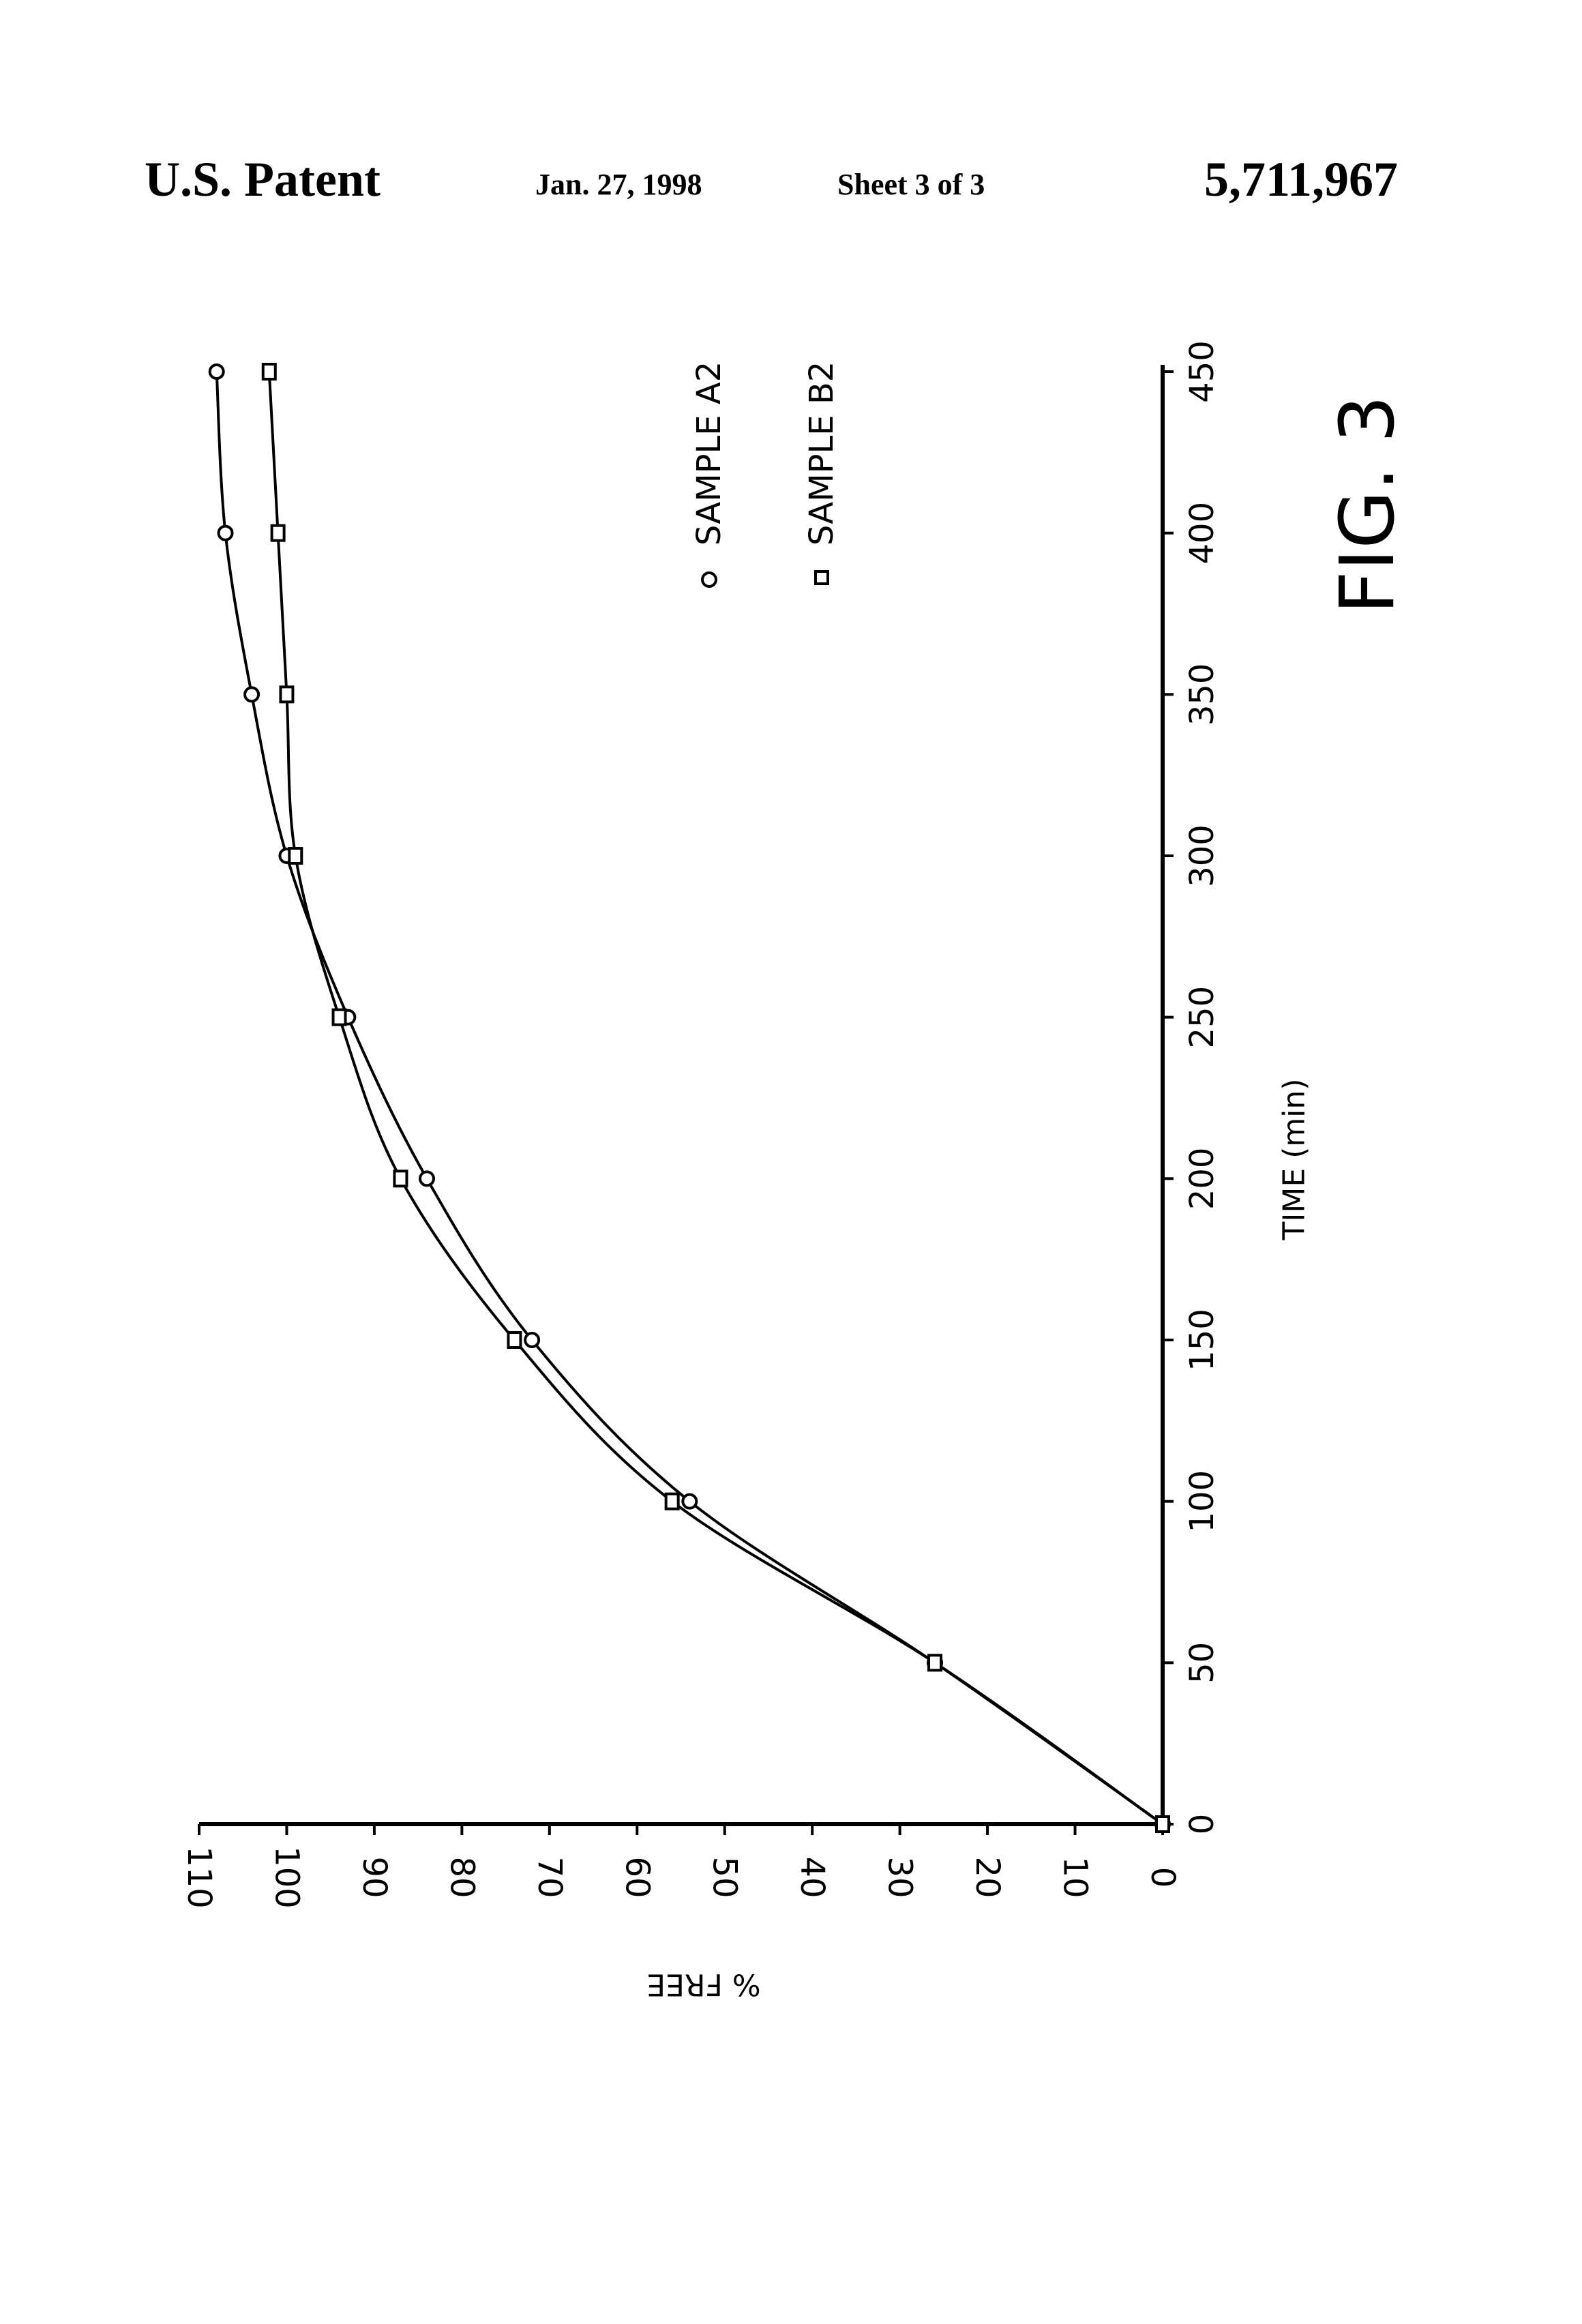  What do you see at coordinates (1202, 533) in the screenshot?
I see `x-tick-label: 400` at bounding box center [1202, 533].